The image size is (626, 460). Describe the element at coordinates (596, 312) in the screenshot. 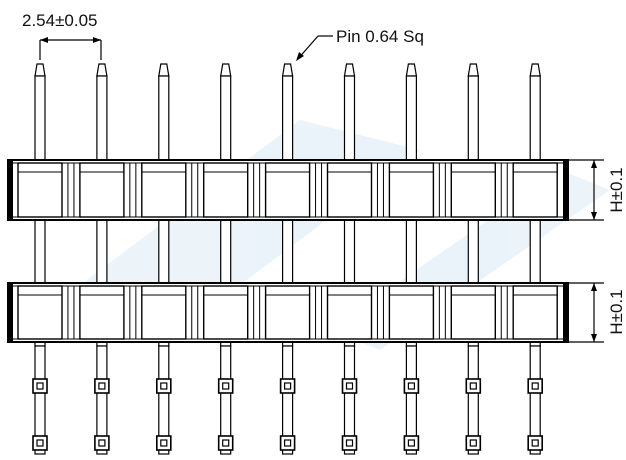

I see `height-dimension-lower: H±0.1` at that location.